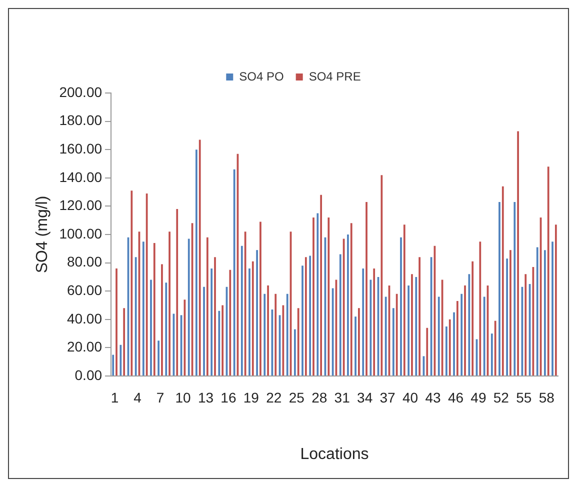  What do you see at coordinates (80, 148) in the screenshot?
I see `y-tick-label: 160.00` at bounding box center [80, 148].